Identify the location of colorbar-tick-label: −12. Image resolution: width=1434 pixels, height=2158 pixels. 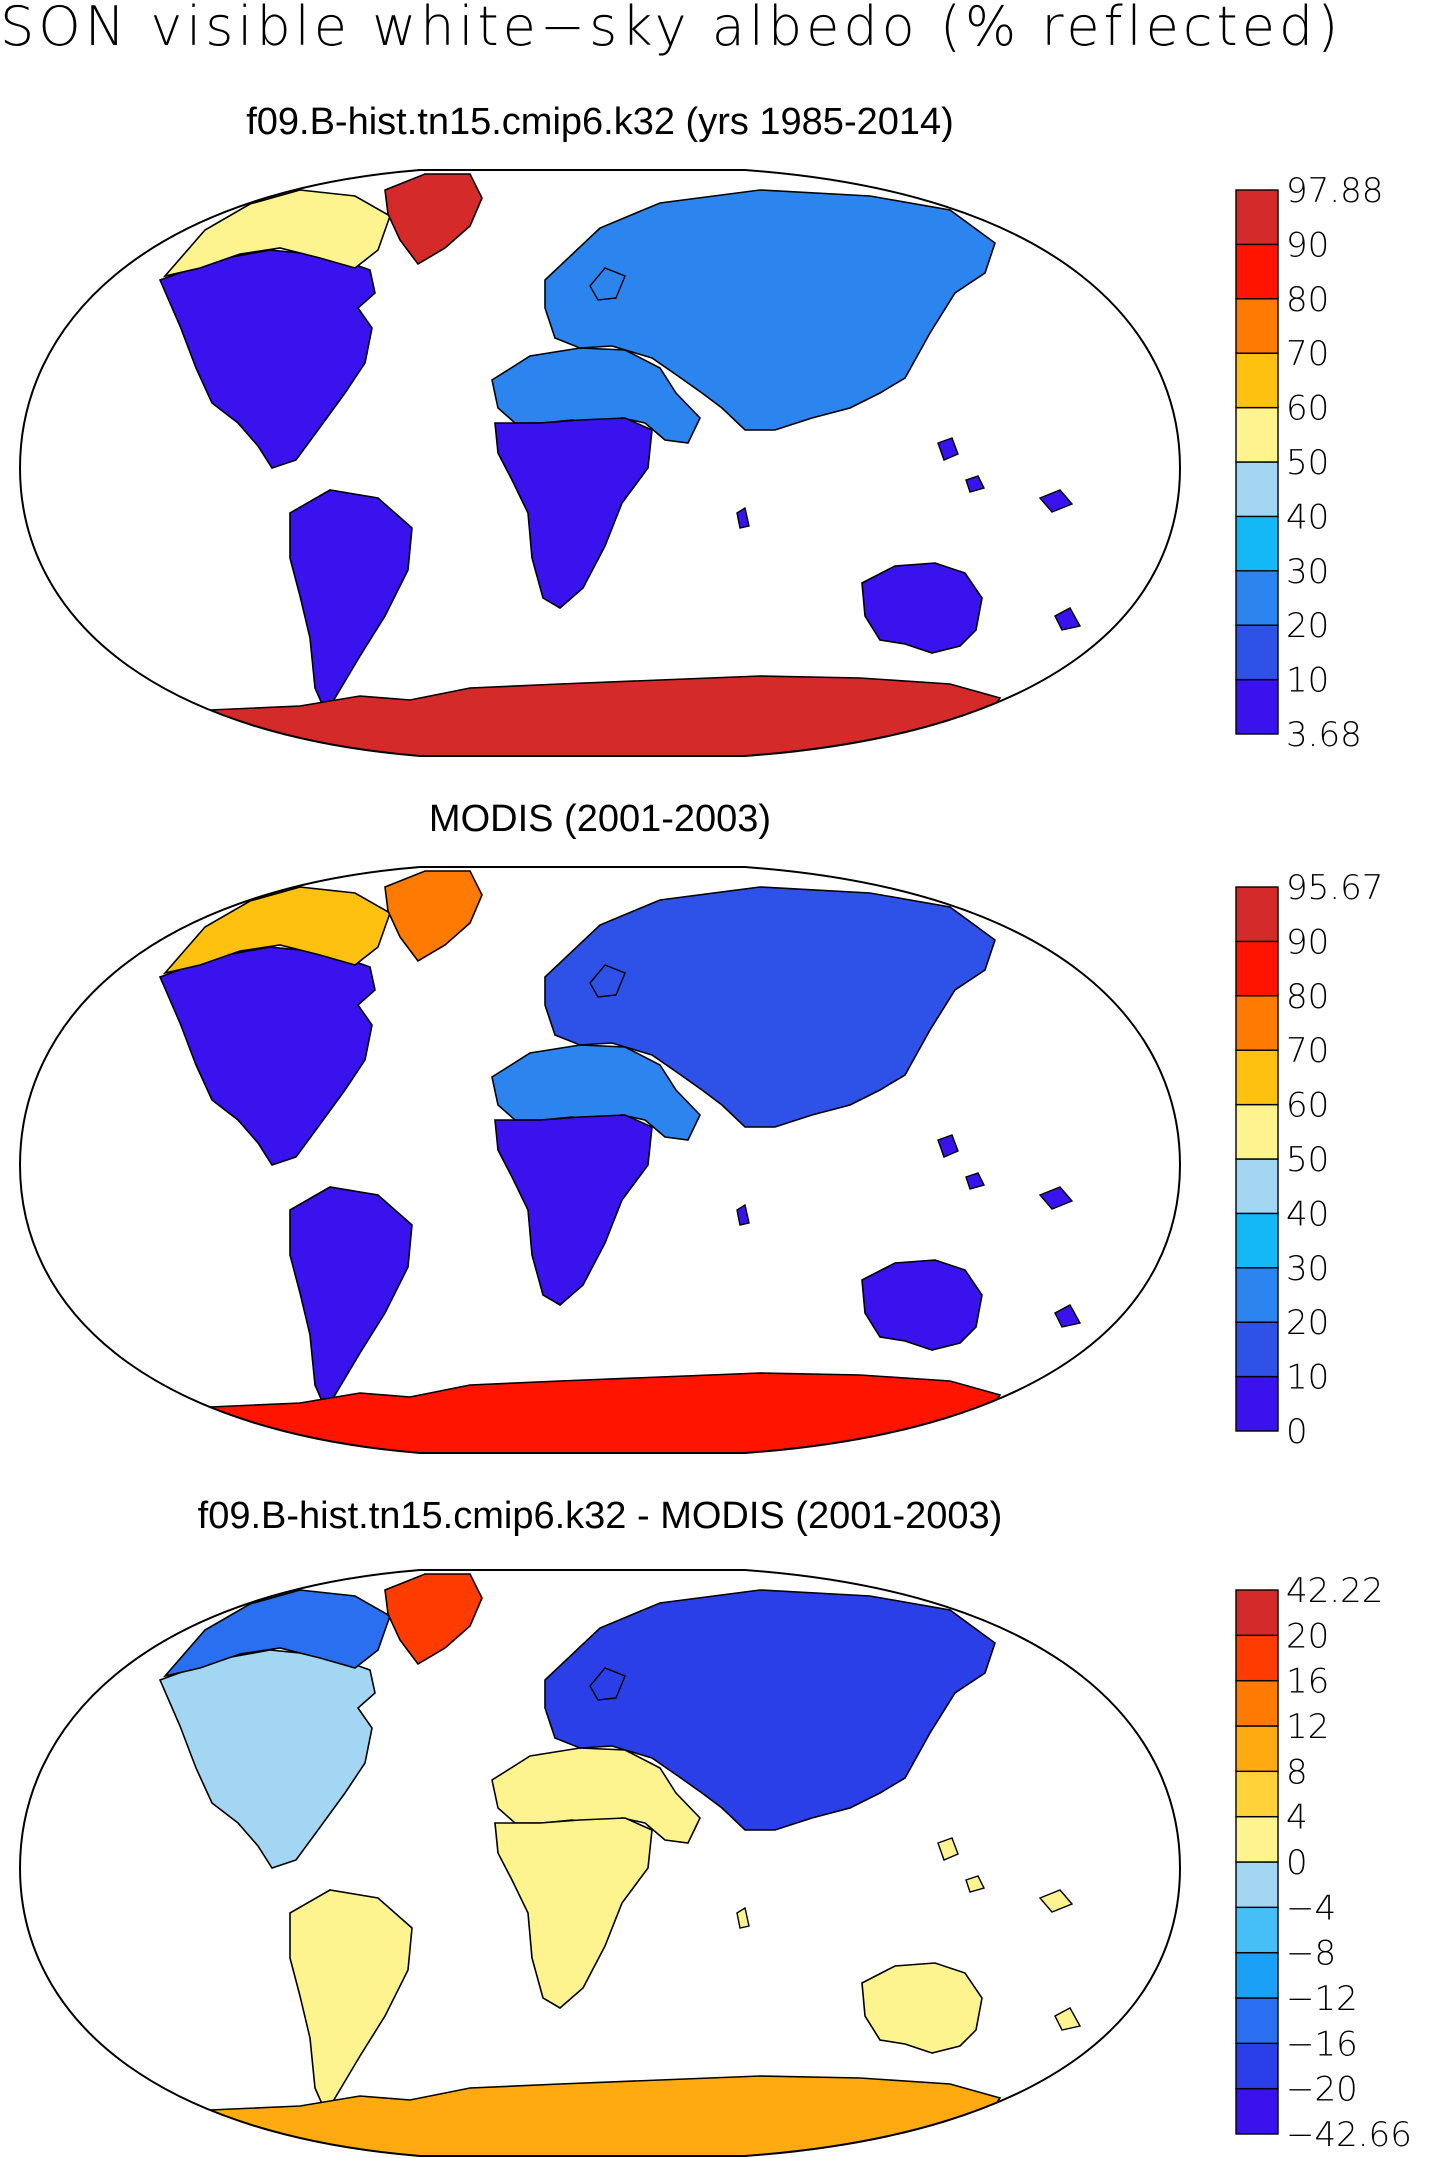
(1322, 1999).